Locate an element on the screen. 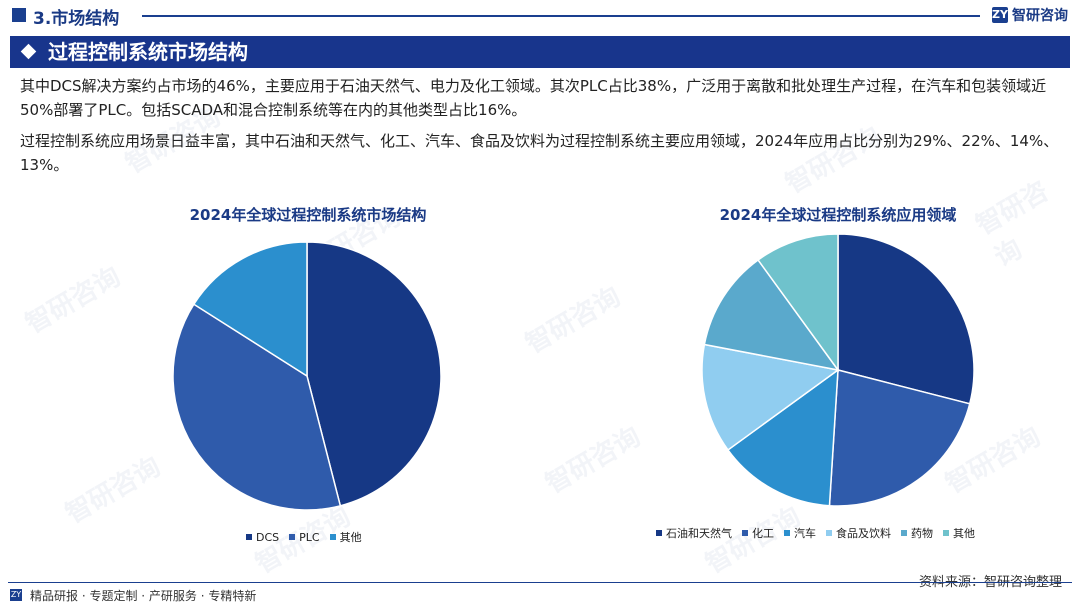 Image resolution: width=1080 pixels, height=604 pixels. pie-chart-market-structure is located at coordinates (307, 376).